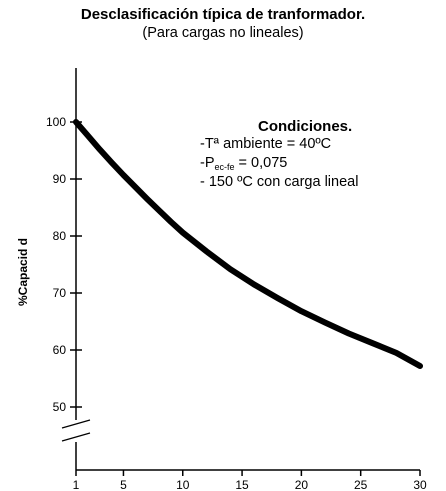 This screenshot has height=491, width=446. What do you see at coordinates (361, 484) in the screenshot?
I see `x-tick-label: 25` at bounding box center [361, 484].